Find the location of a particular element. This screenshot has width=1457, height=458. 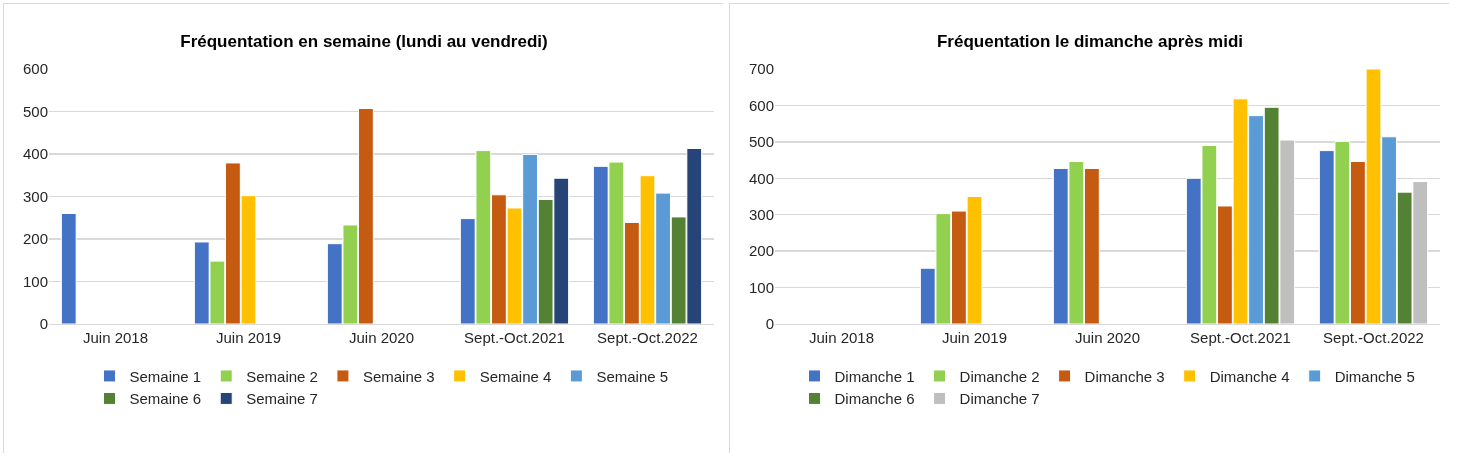

legend-label: Dimanche 5 is located at coordinates (1374, 376).